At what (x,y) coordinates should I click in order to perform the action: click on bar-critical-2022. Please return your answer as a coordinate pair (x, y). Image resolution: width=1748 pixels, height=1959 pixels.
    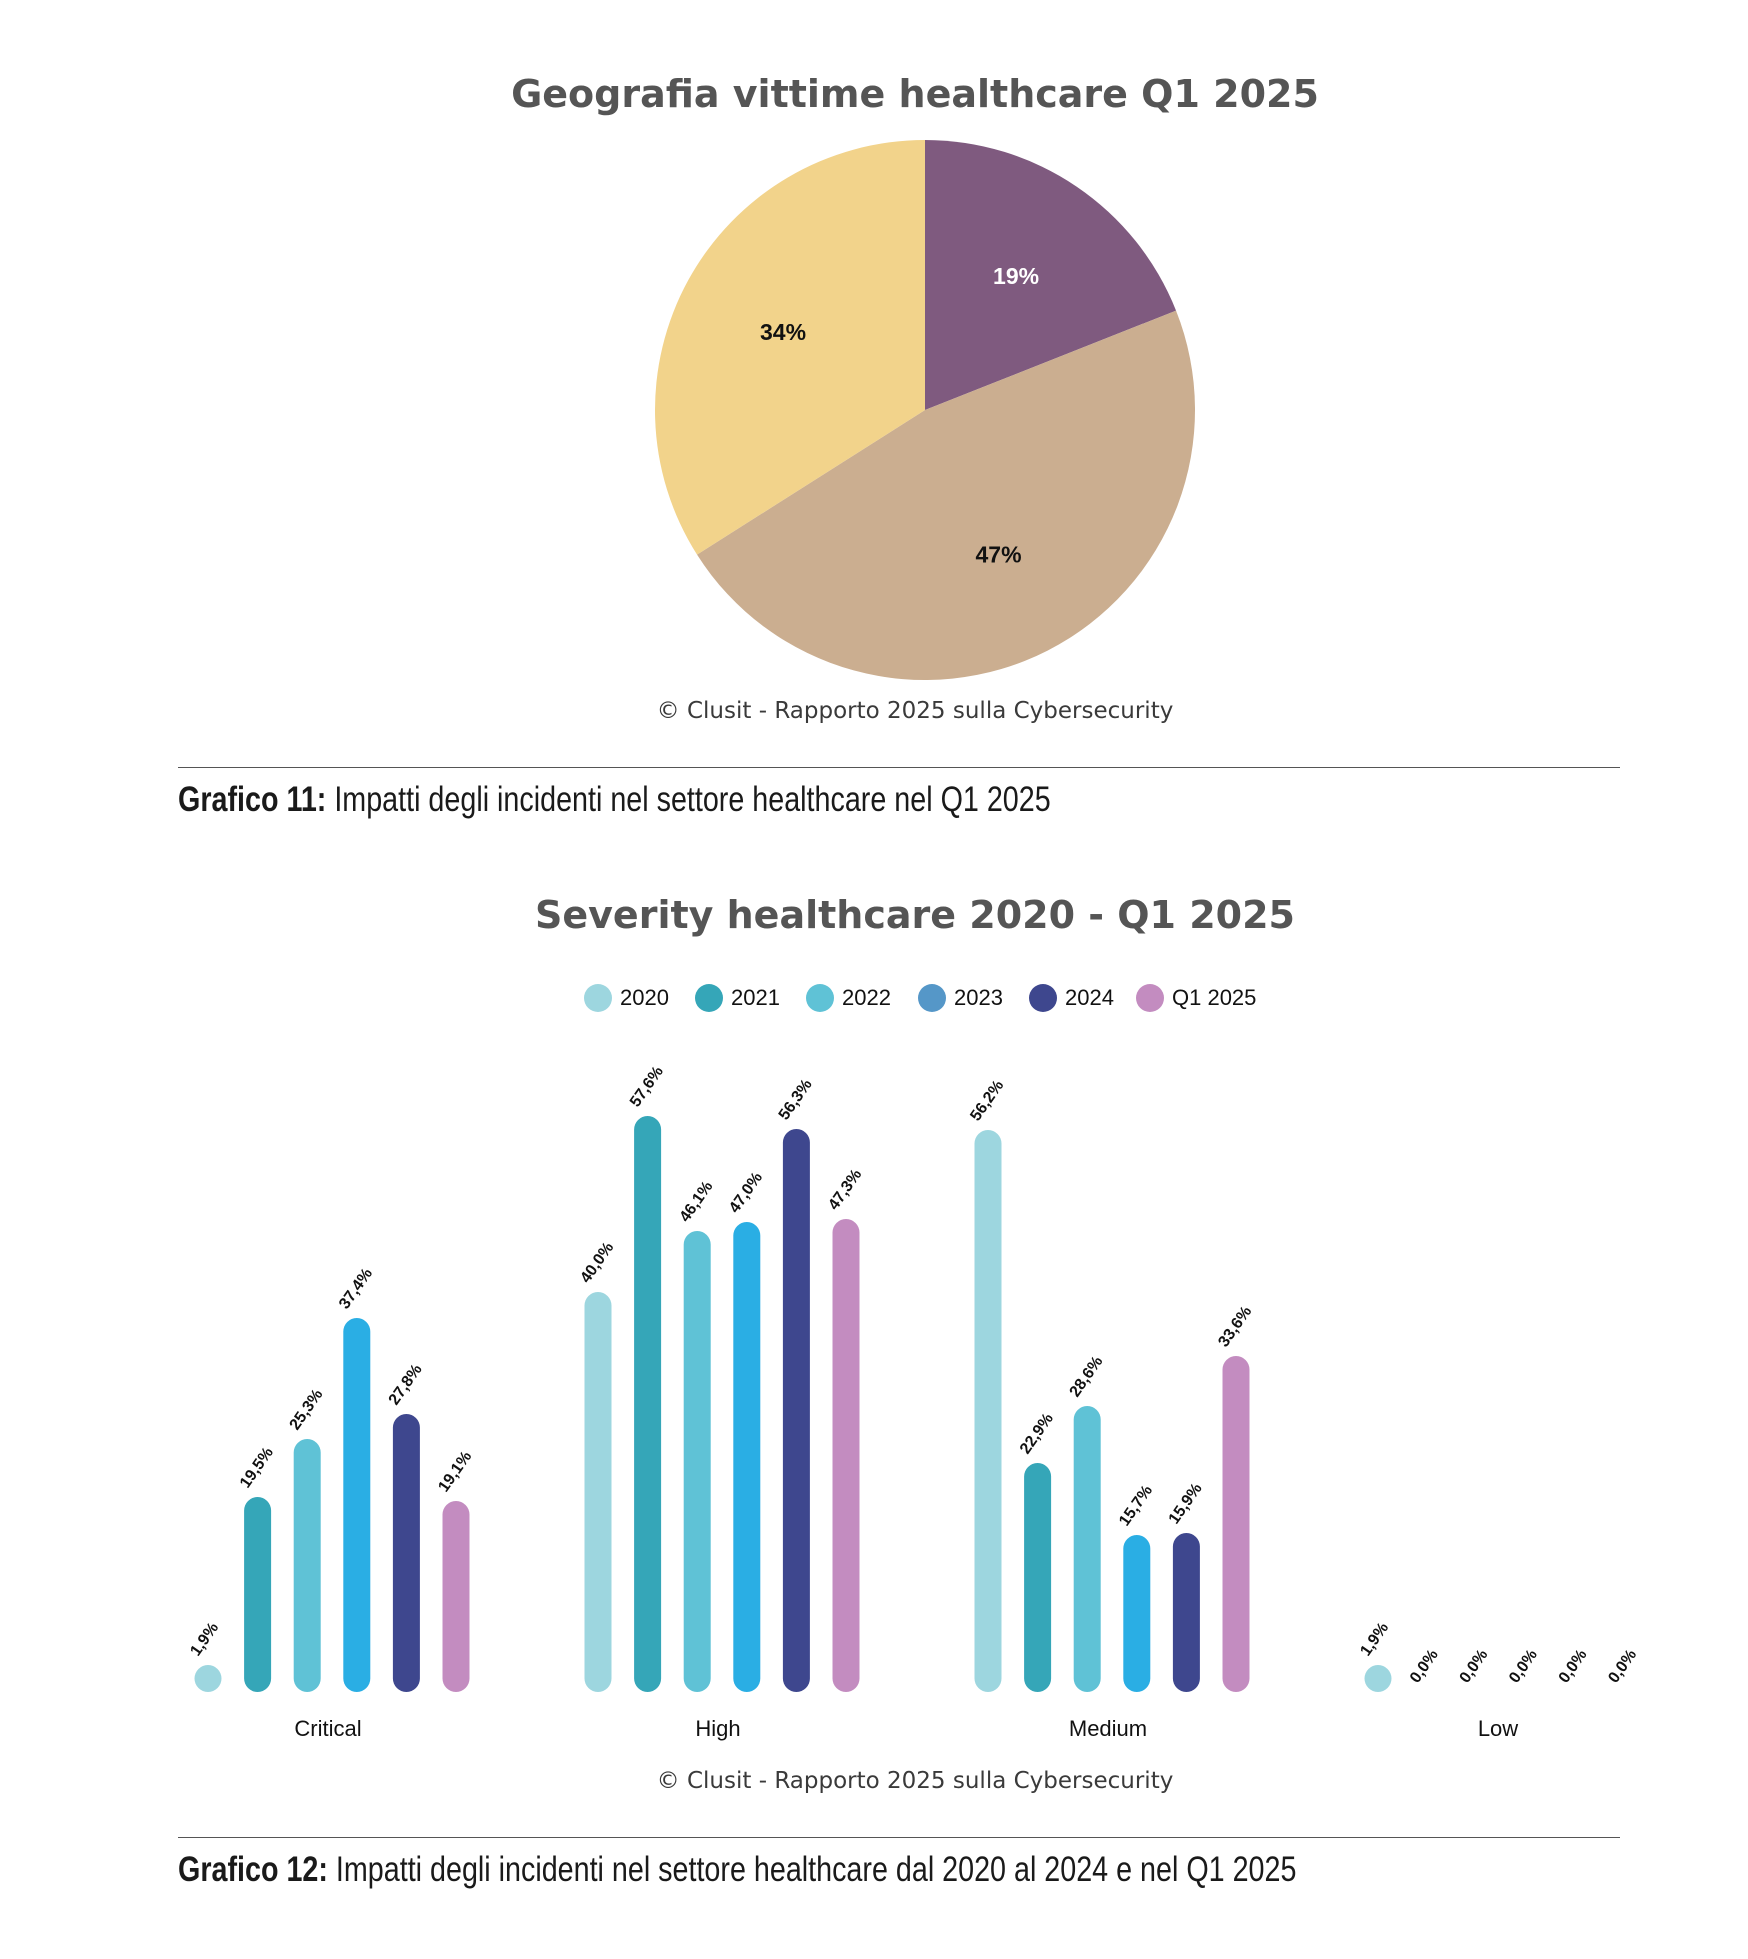
    Looking at the image, I should click on (307, 1565).